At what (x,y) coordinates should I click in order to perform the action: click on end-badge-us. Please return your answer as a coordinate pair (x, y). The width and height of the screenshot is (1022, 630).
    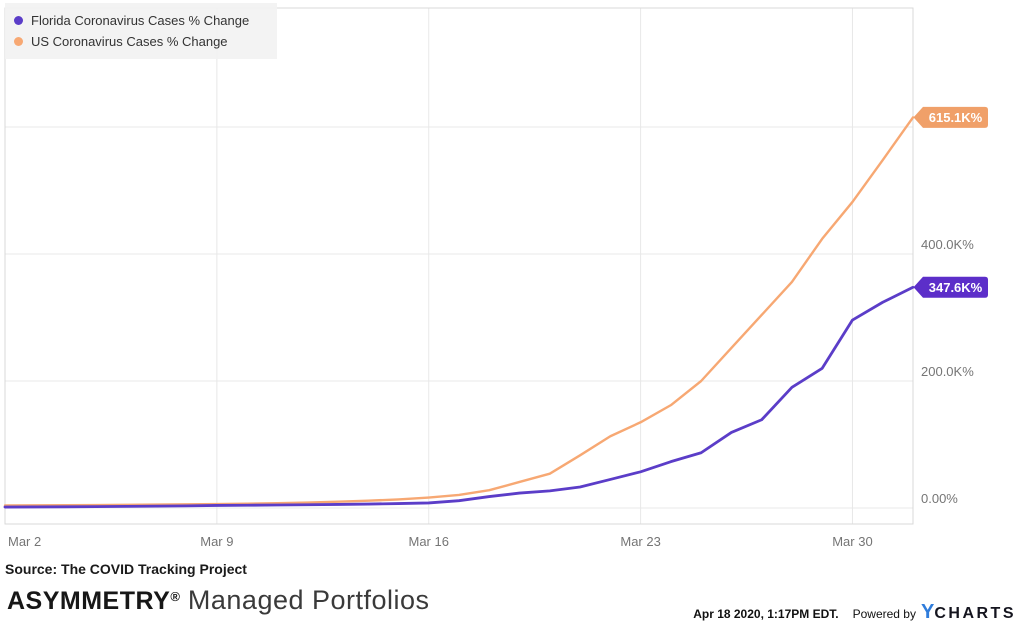
    Looking at the image, I should click on (950, 117).